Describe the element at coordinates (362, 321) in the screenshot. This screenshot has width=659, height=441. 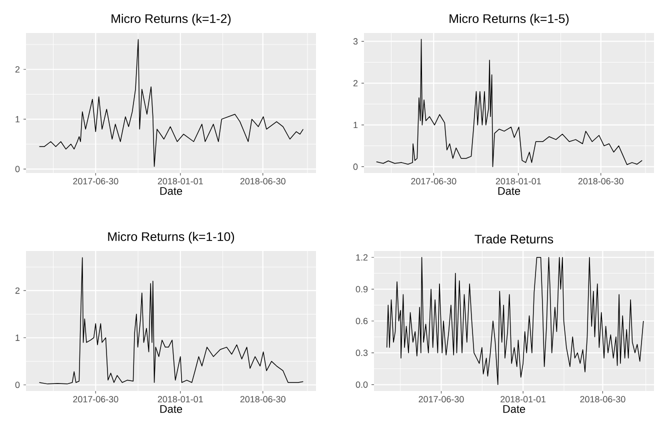
I see `y-tick-label: 0.6` at that location.